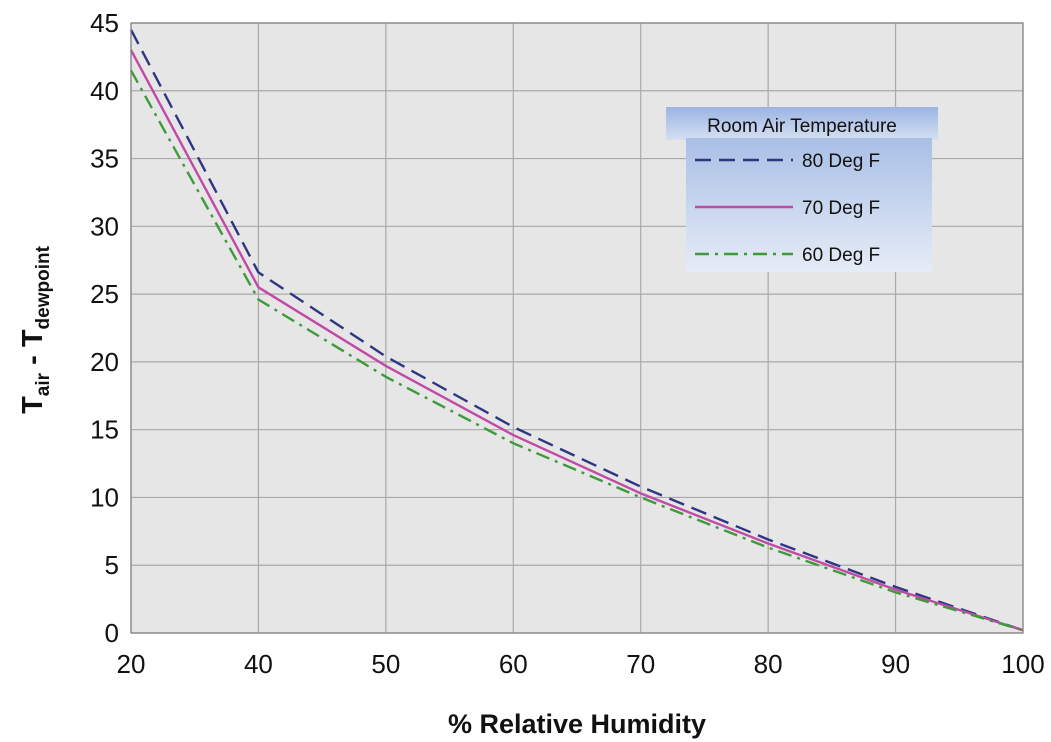  I want to click on y-axis-title-main: T, so click(33, 405).